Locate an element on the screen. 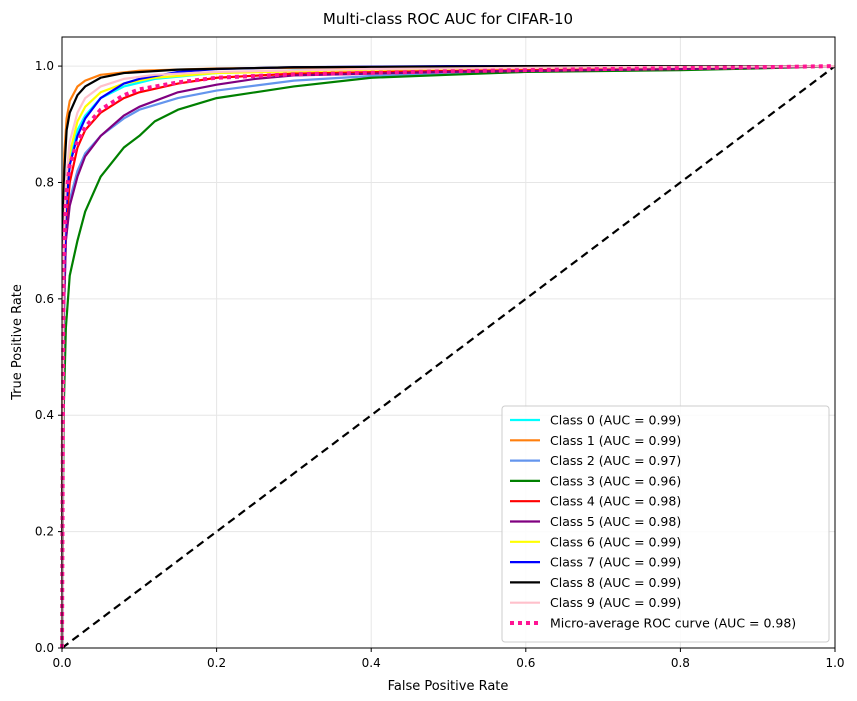 The image size is (857, 701). legend-label: Micro-average ROC curve (AUC = 0.98) is located at coordinates (673, 623).